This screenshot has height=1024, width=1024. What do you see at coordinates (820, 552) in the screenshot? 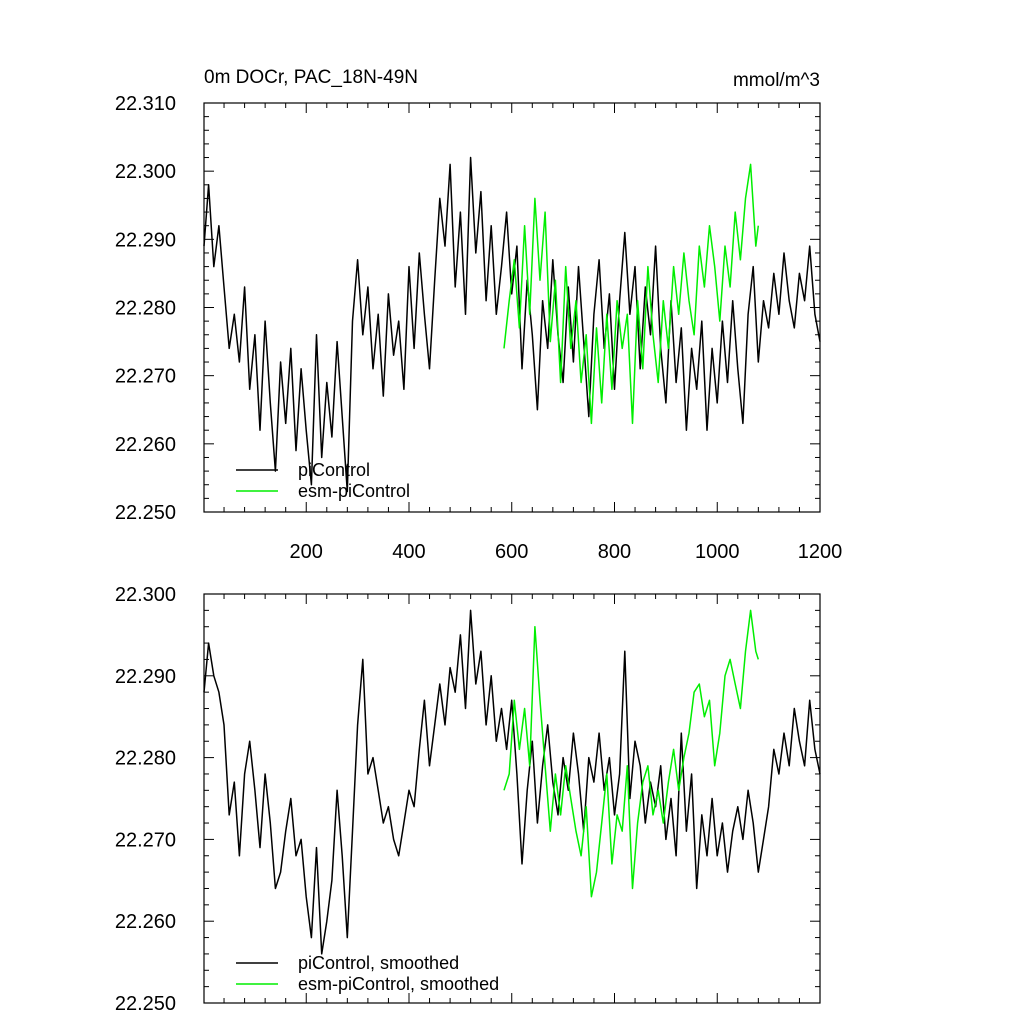
I see `x-tick-label: 1200` at bounding box center [820, 552].